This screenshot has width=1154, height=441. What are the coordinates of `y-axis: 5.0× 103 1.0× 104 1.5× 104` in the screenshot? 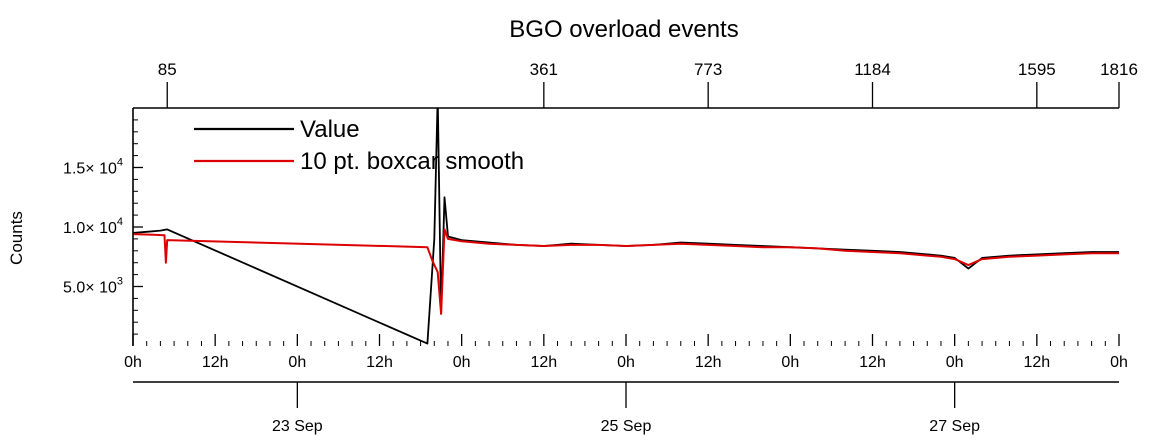 It's located at (103, 227).